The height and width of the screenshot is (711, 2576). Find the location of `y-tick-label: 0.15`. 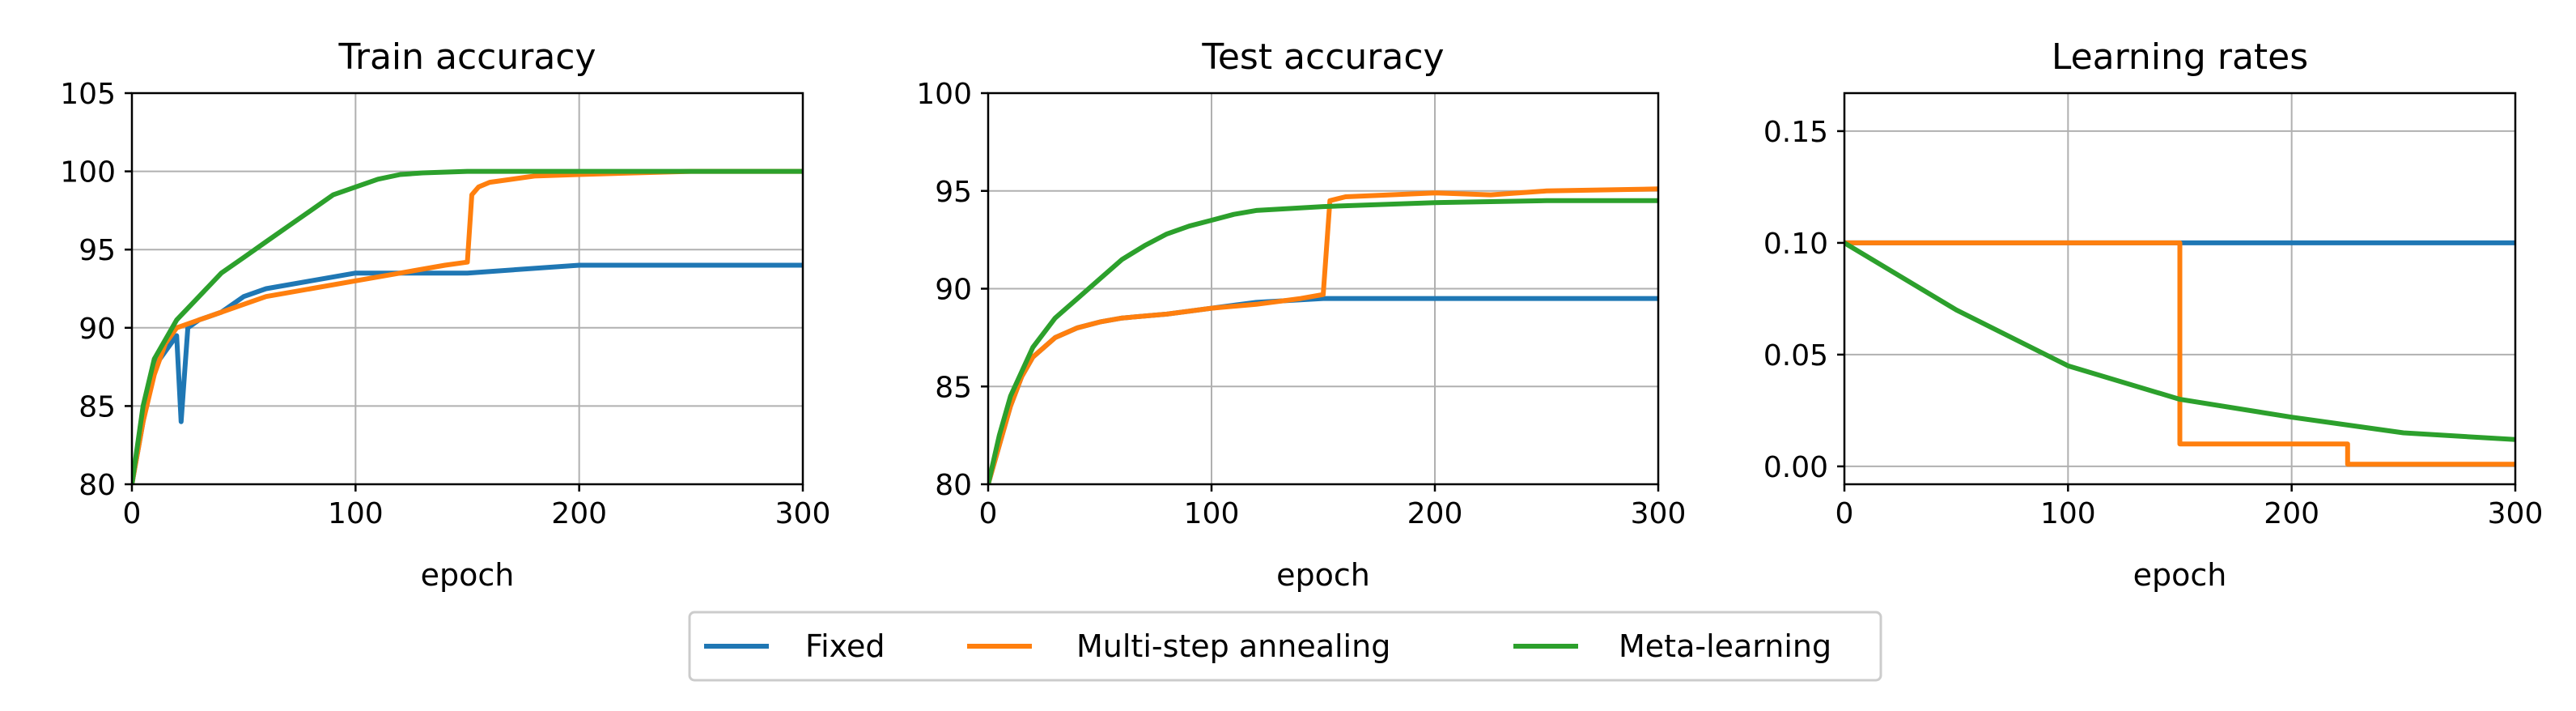

y-tick-label: 0.15 is located at coordinates (1795, 132).